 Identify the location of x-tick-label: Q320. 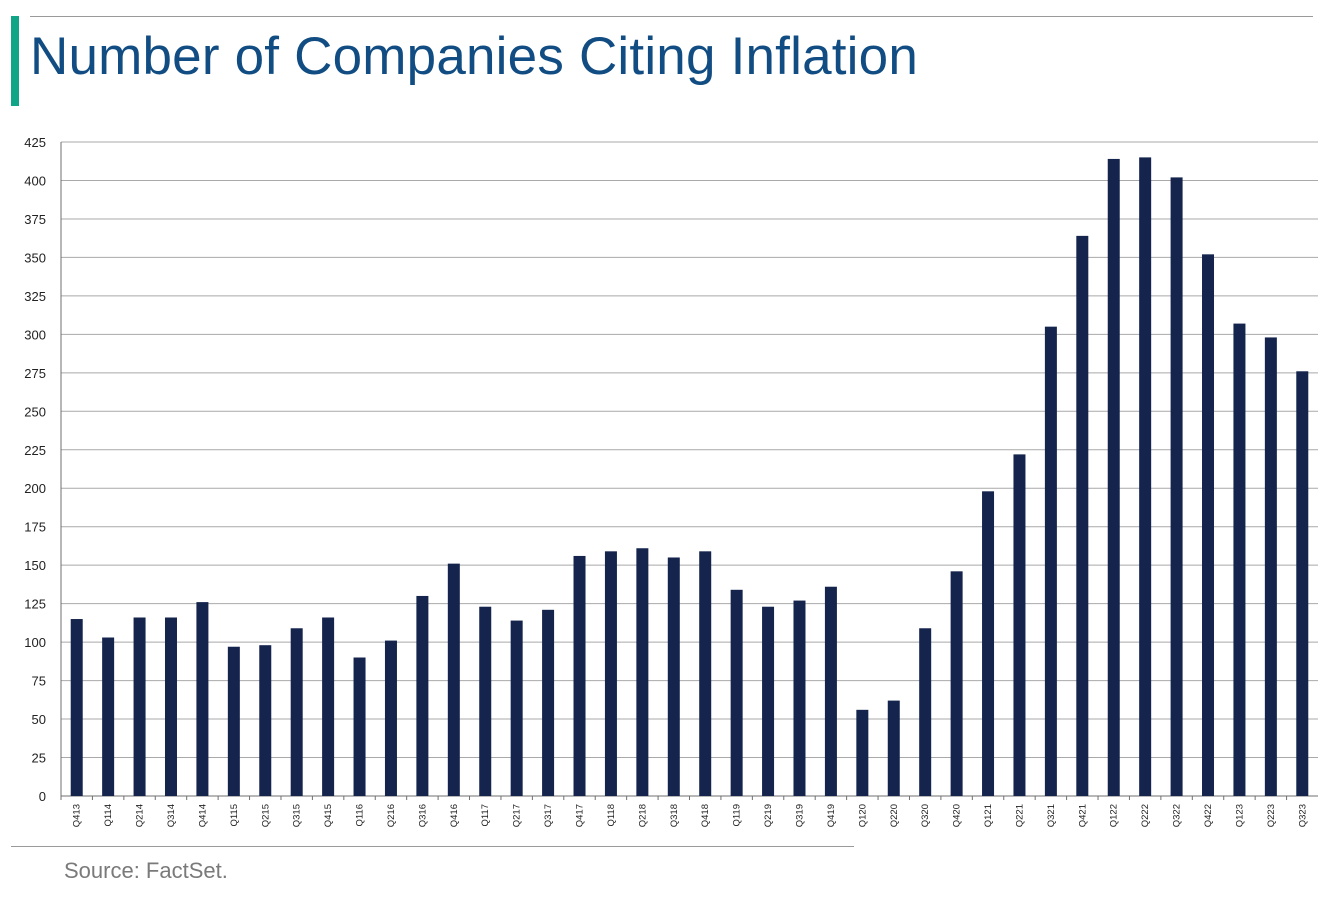
(925, 815).